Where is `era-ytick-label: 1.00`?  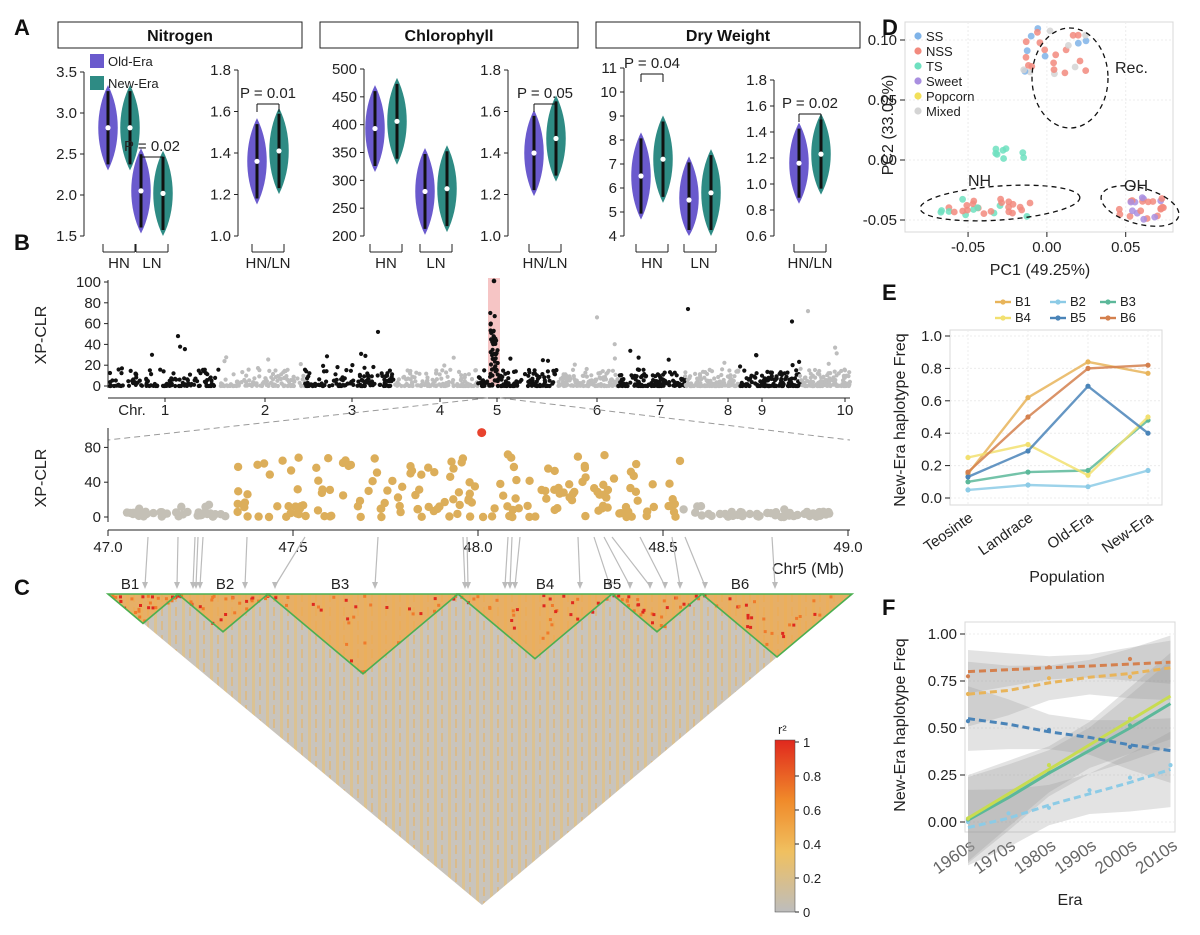
era-ytick-label: 1.00 is located at coordinates (942, 634).